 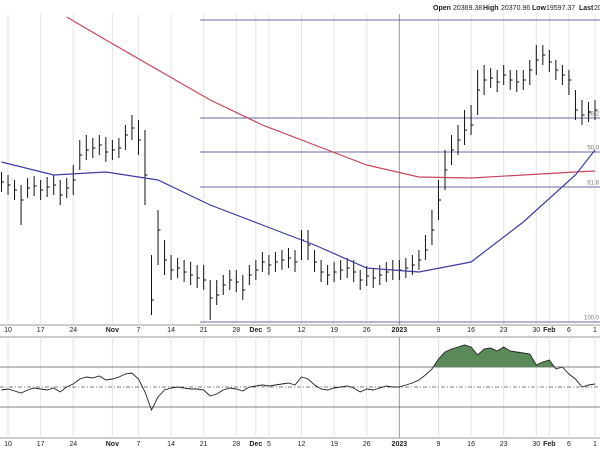 I want to click on header-open-label: Open, so click(x=442, y=8).